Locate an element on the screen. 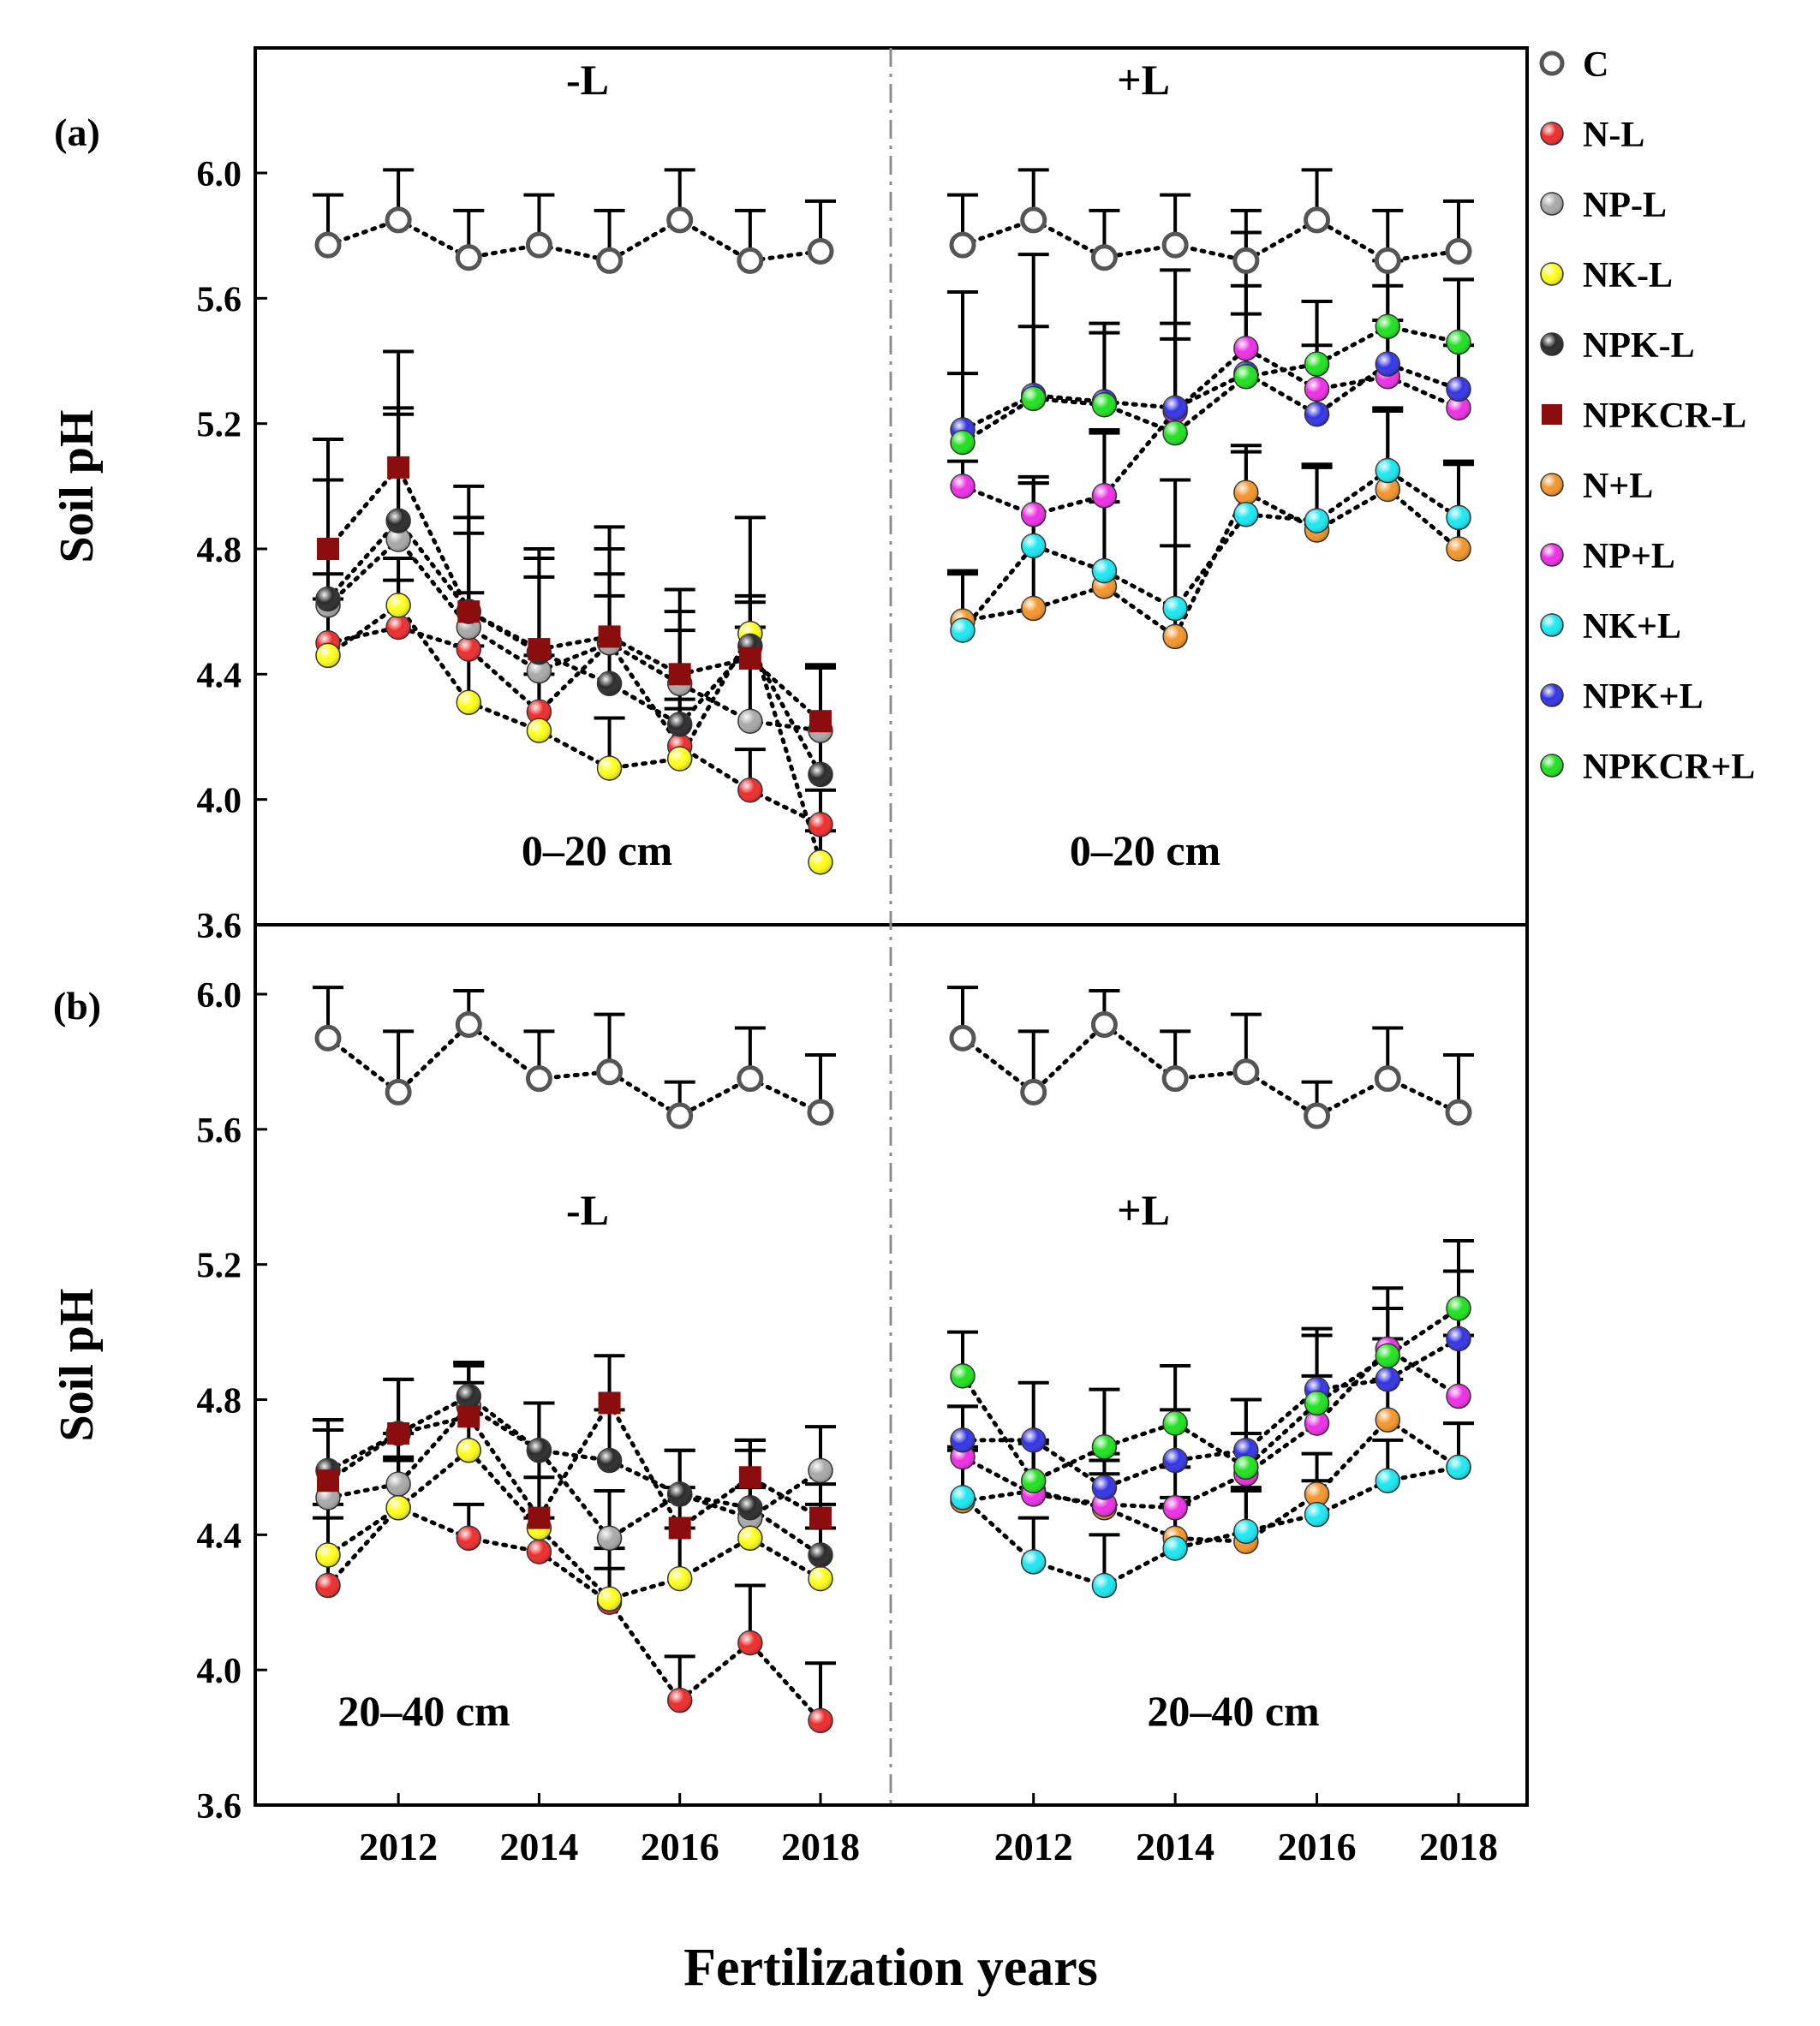 The width and height of the screenshot is (1820, 2026). y-tick-label: 4.8 is located at coordinates (219, 1401).